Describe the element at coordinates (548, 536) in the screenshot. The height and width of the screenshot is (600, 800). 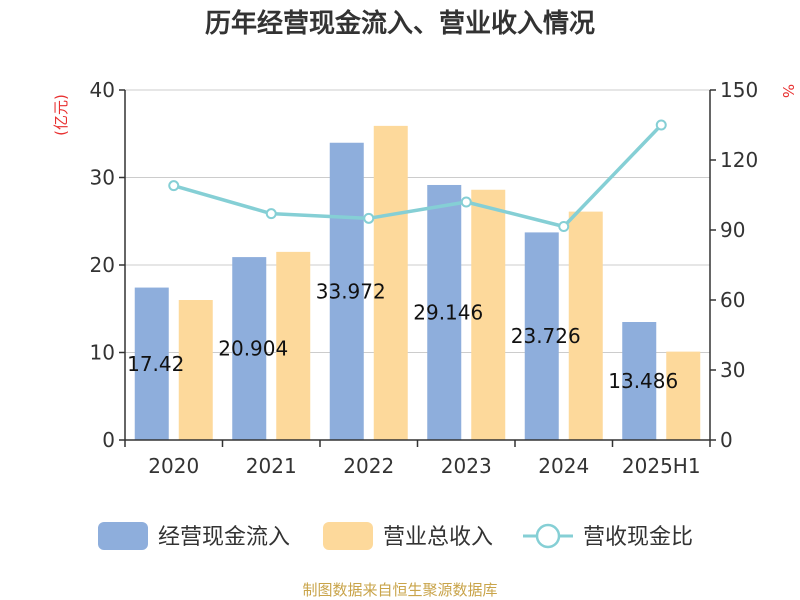
I see `legend-swatch-marker` at that location.